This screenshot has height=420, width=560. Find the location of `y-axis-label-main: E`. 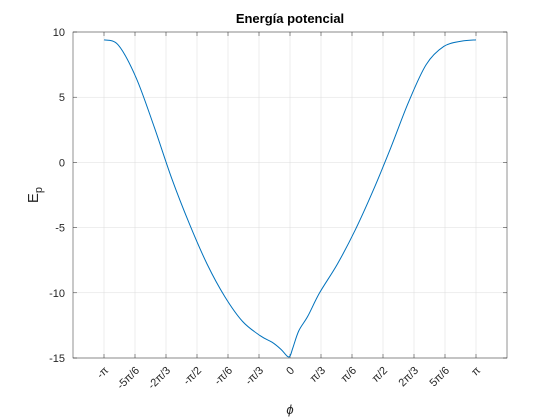

y-axis-label-main: E is located at coordinates (33, 198).